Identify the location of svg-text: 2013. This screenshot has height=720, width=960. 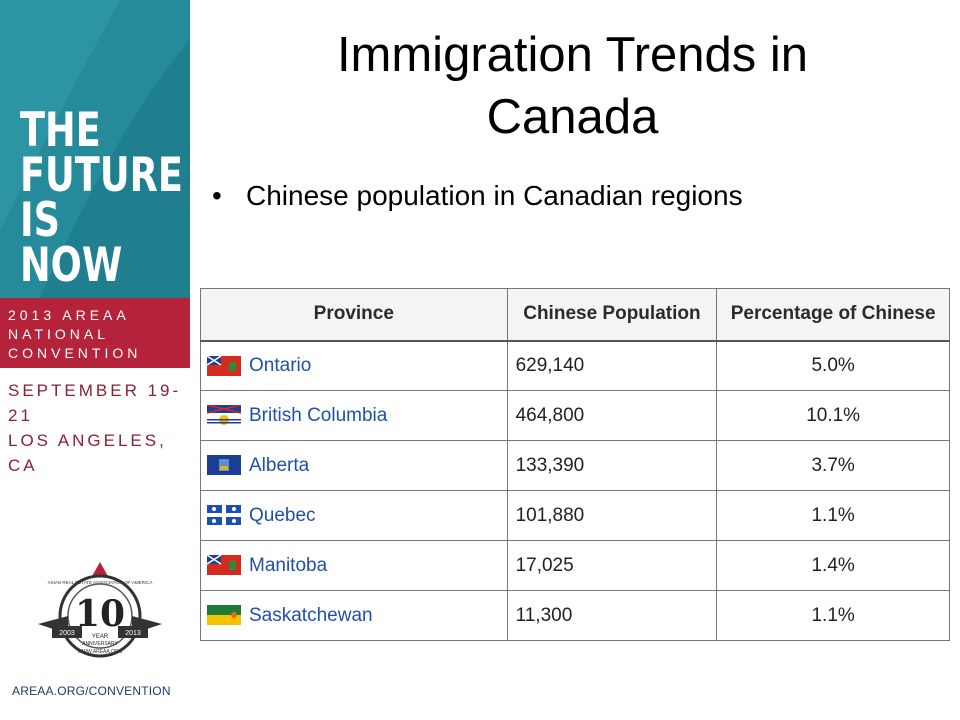
(133, 633).